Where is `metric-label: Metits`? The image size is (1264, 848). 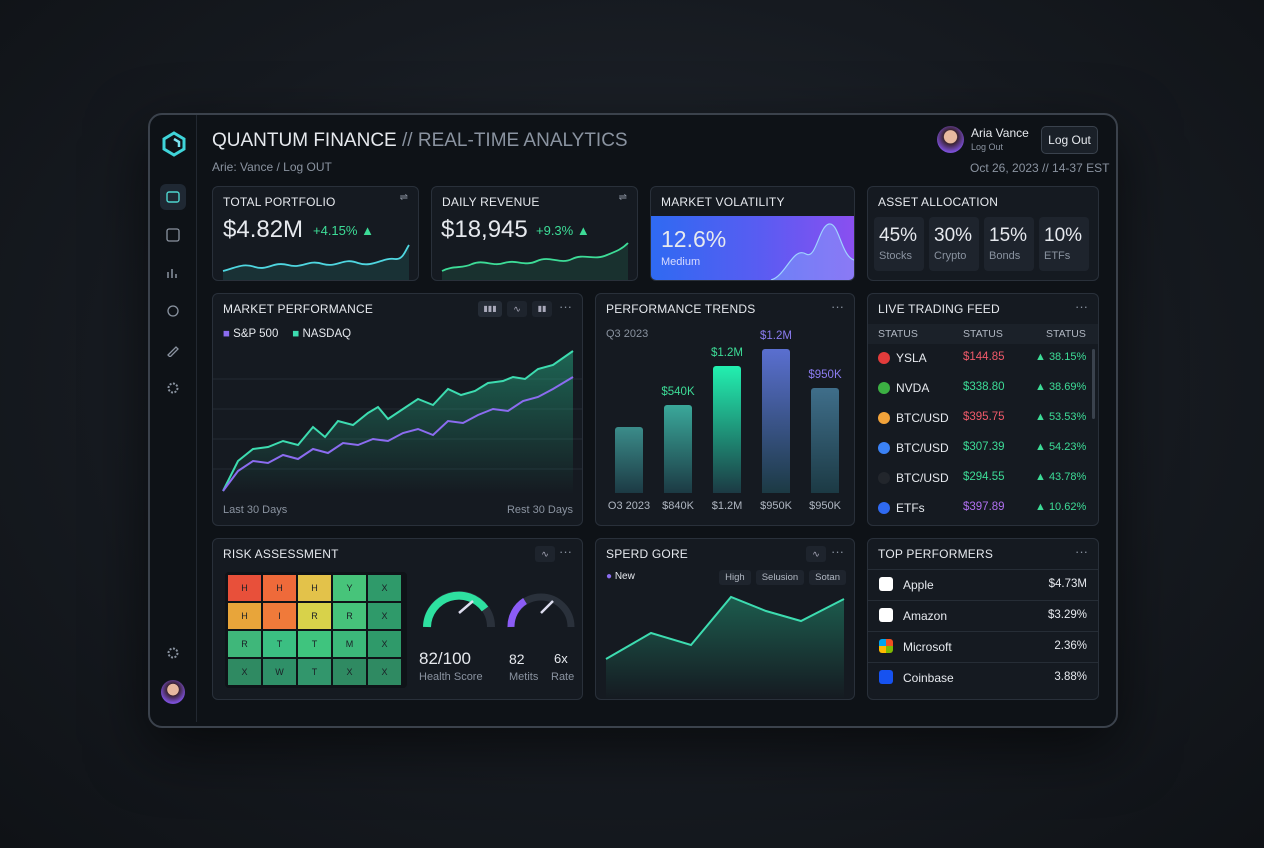 metric-label: Metits is located at coordinates (524, 677).